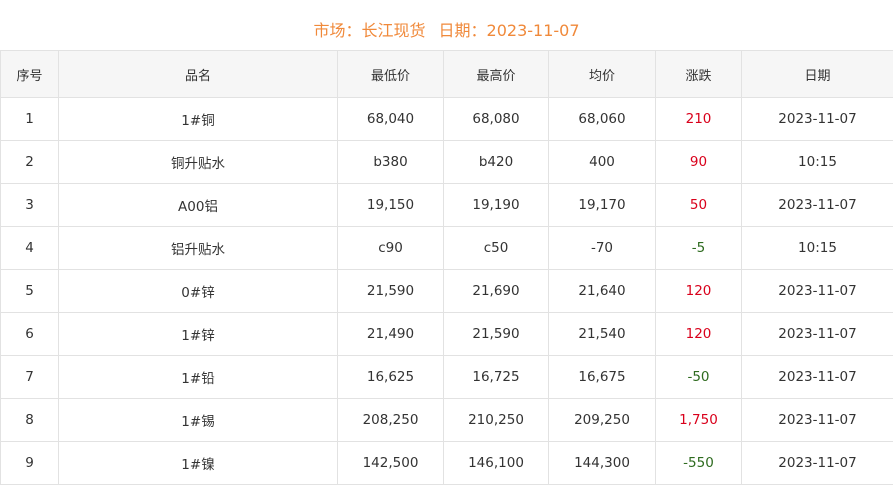 Image resolution: width=893 pixels, height=485 pixels. What do you see at coordinates (391, 420) in the screenshot?
I see `cell-low: 208,250` at bounding box center [391, 420].